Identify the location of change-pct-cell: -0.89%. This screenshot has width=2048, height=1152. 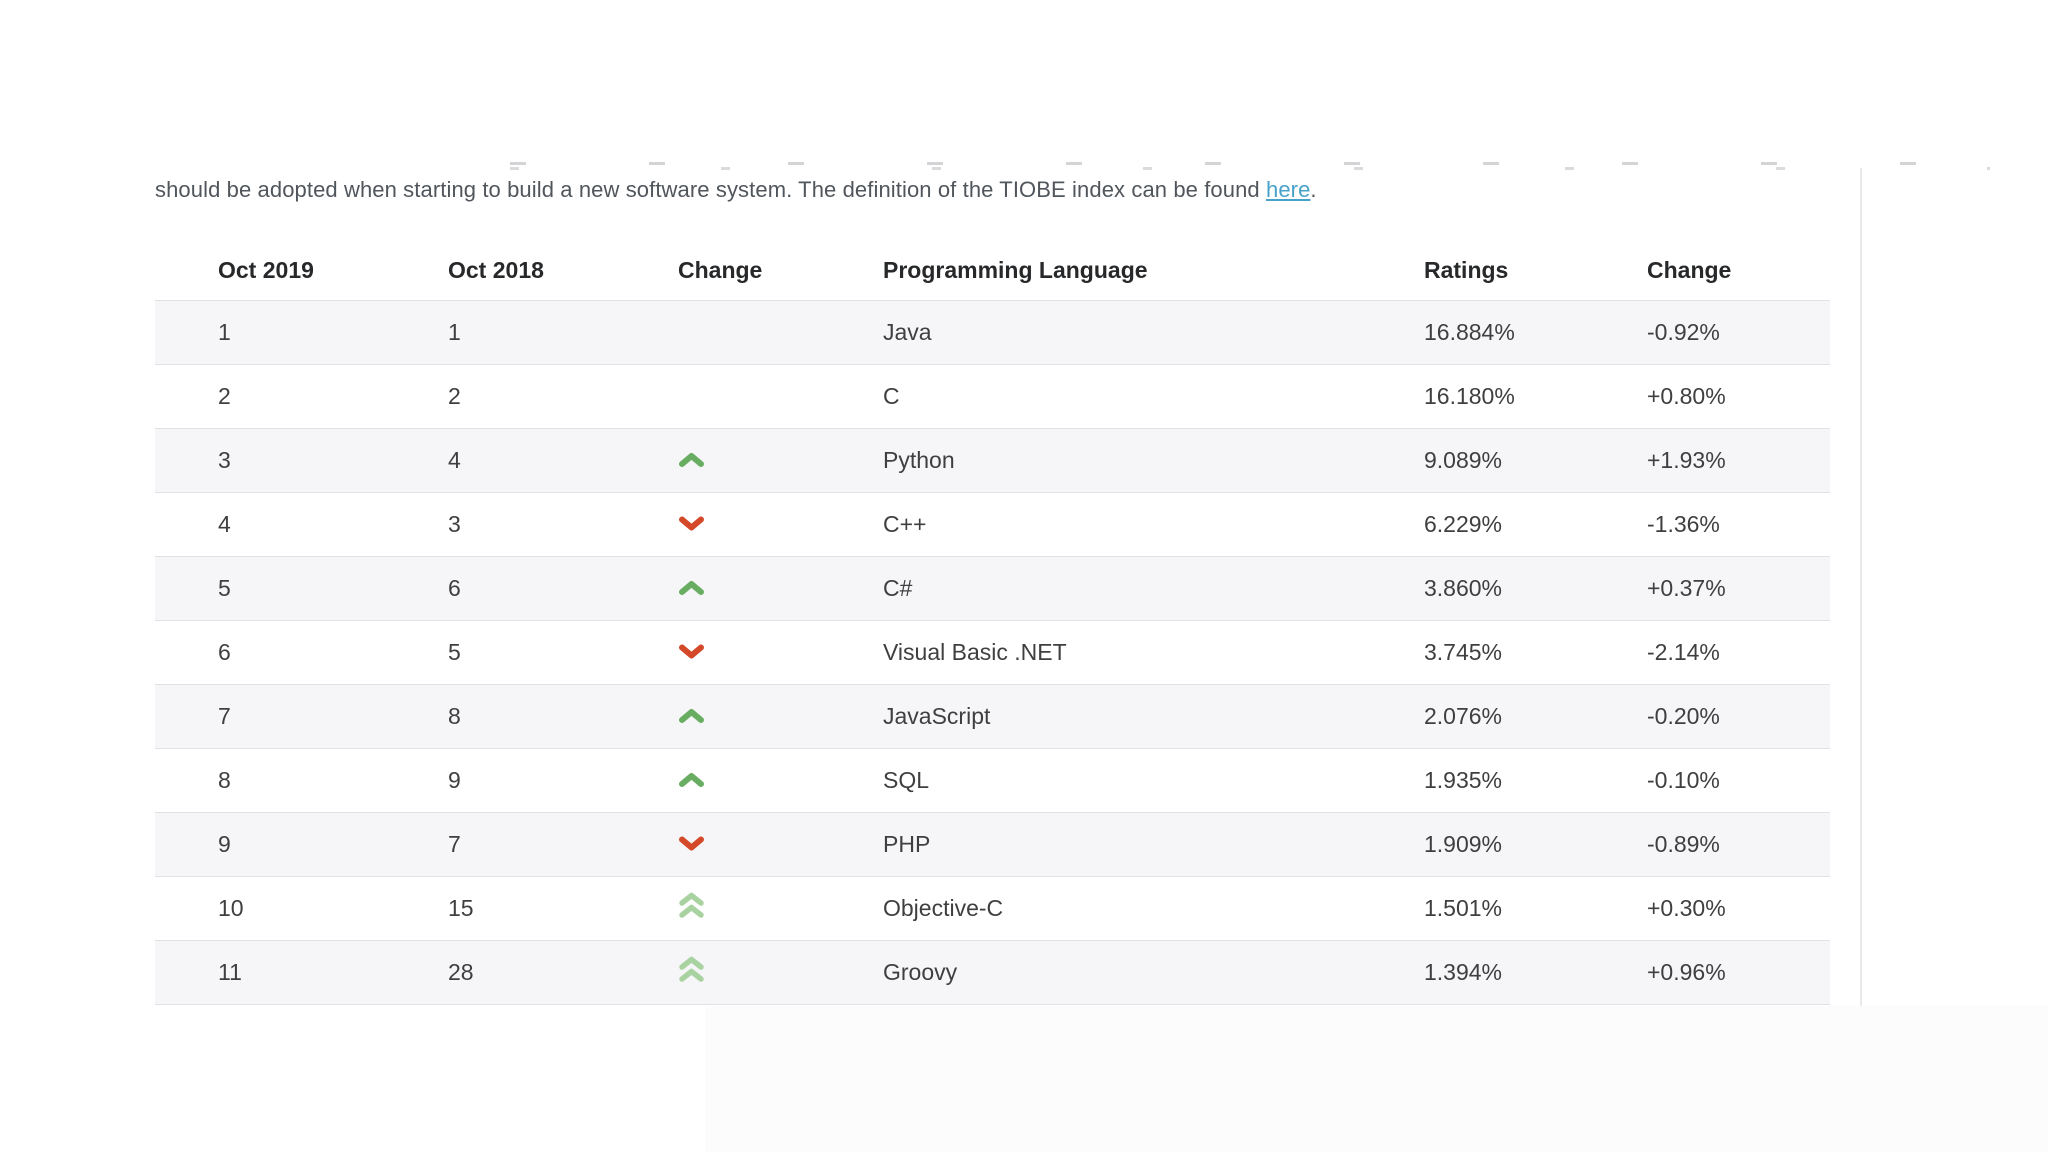
(1683, 844).